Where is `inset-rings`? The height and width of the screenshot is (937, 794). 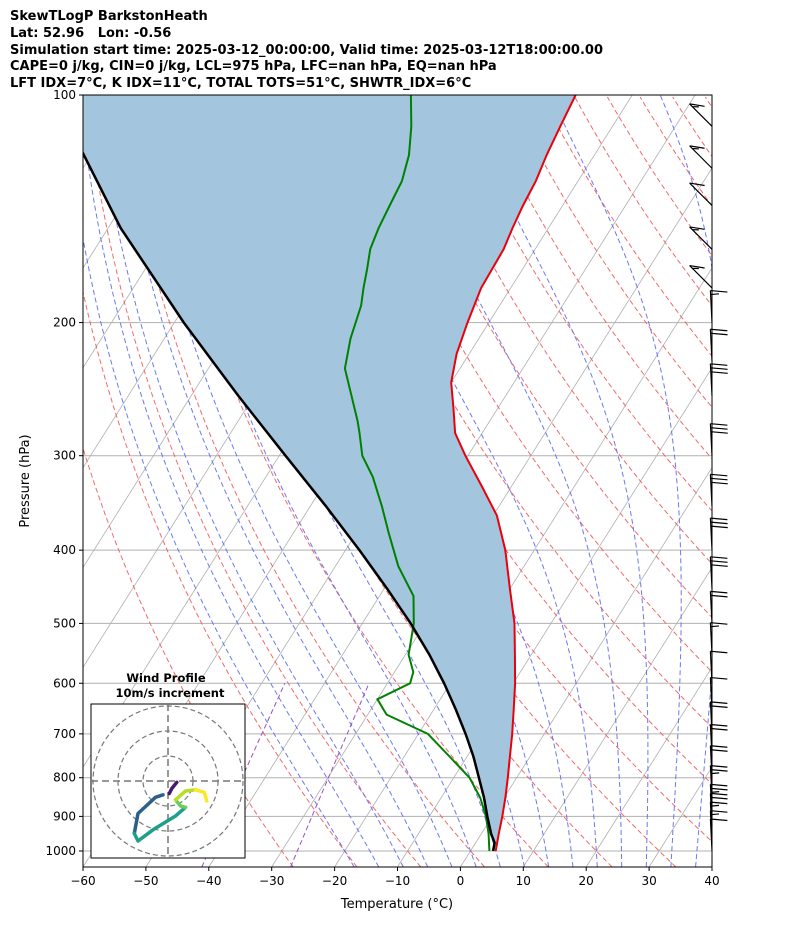
inset-rings is located at coordinates (168, 781).